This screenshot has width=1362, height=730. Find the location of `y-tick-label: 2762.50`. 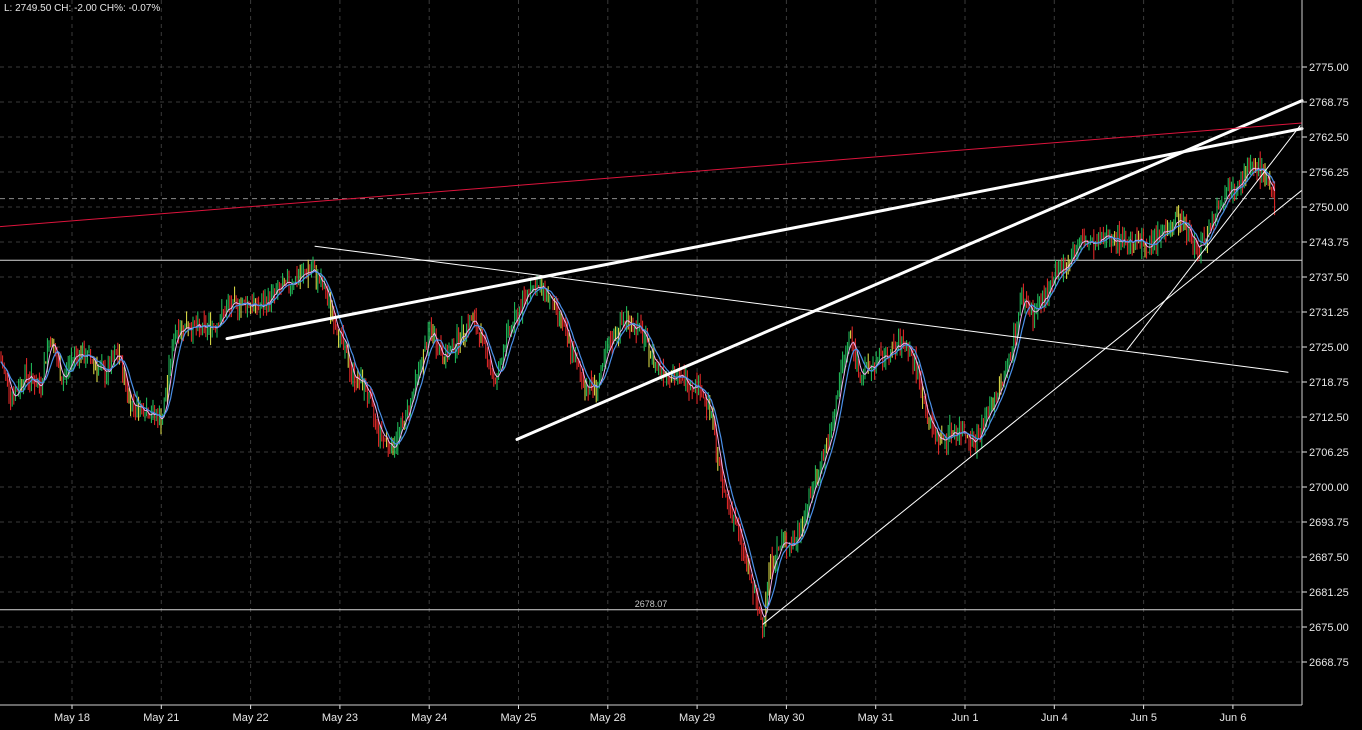

y-tick-label: 2762.50 is located at coordinates (1329, 138).